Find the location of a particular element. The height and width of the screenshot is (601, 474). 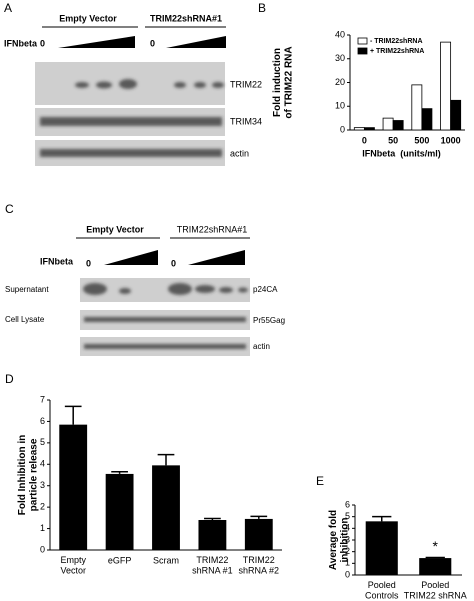

legend-label: - TRIM22shRNA is located at coordinates (396, 41).